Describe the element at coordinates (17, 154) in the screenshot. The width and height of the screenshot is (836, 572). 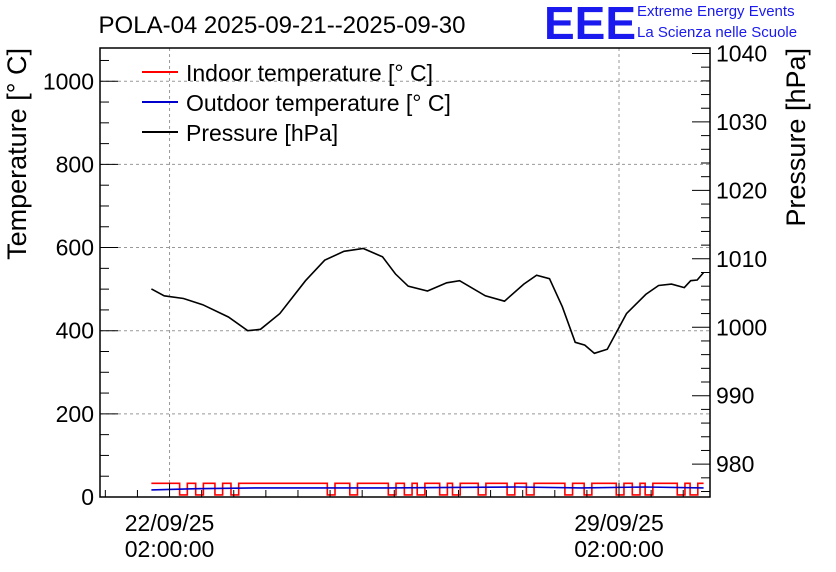
I see `y-axis-label: Temperature [° C]` at that location.